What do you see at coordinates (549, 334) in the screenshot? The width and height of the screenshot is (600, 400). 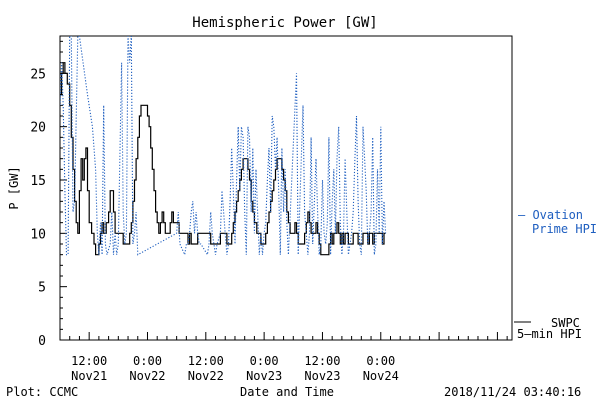 I see `legend-swpc-line2: 5–min HPI` at bounding box center [549, 334].